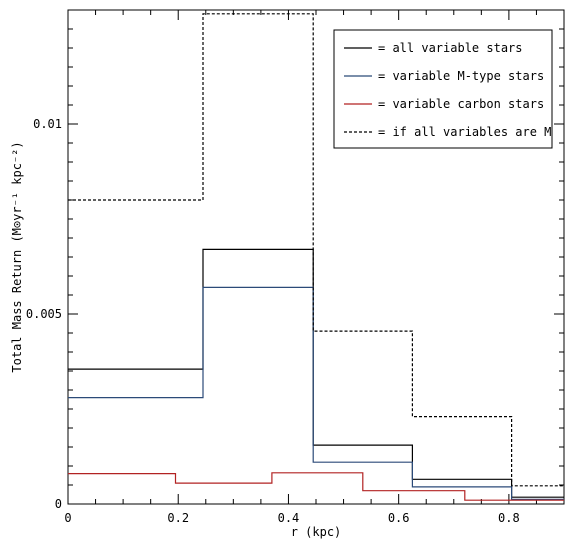 Image resolution: width=570 pixels, height=546 pixels. What do you see at coordinates (44, 314) in the screenshot?
I see `y-tick-label: 0.005` at bounding box center [44, 314].